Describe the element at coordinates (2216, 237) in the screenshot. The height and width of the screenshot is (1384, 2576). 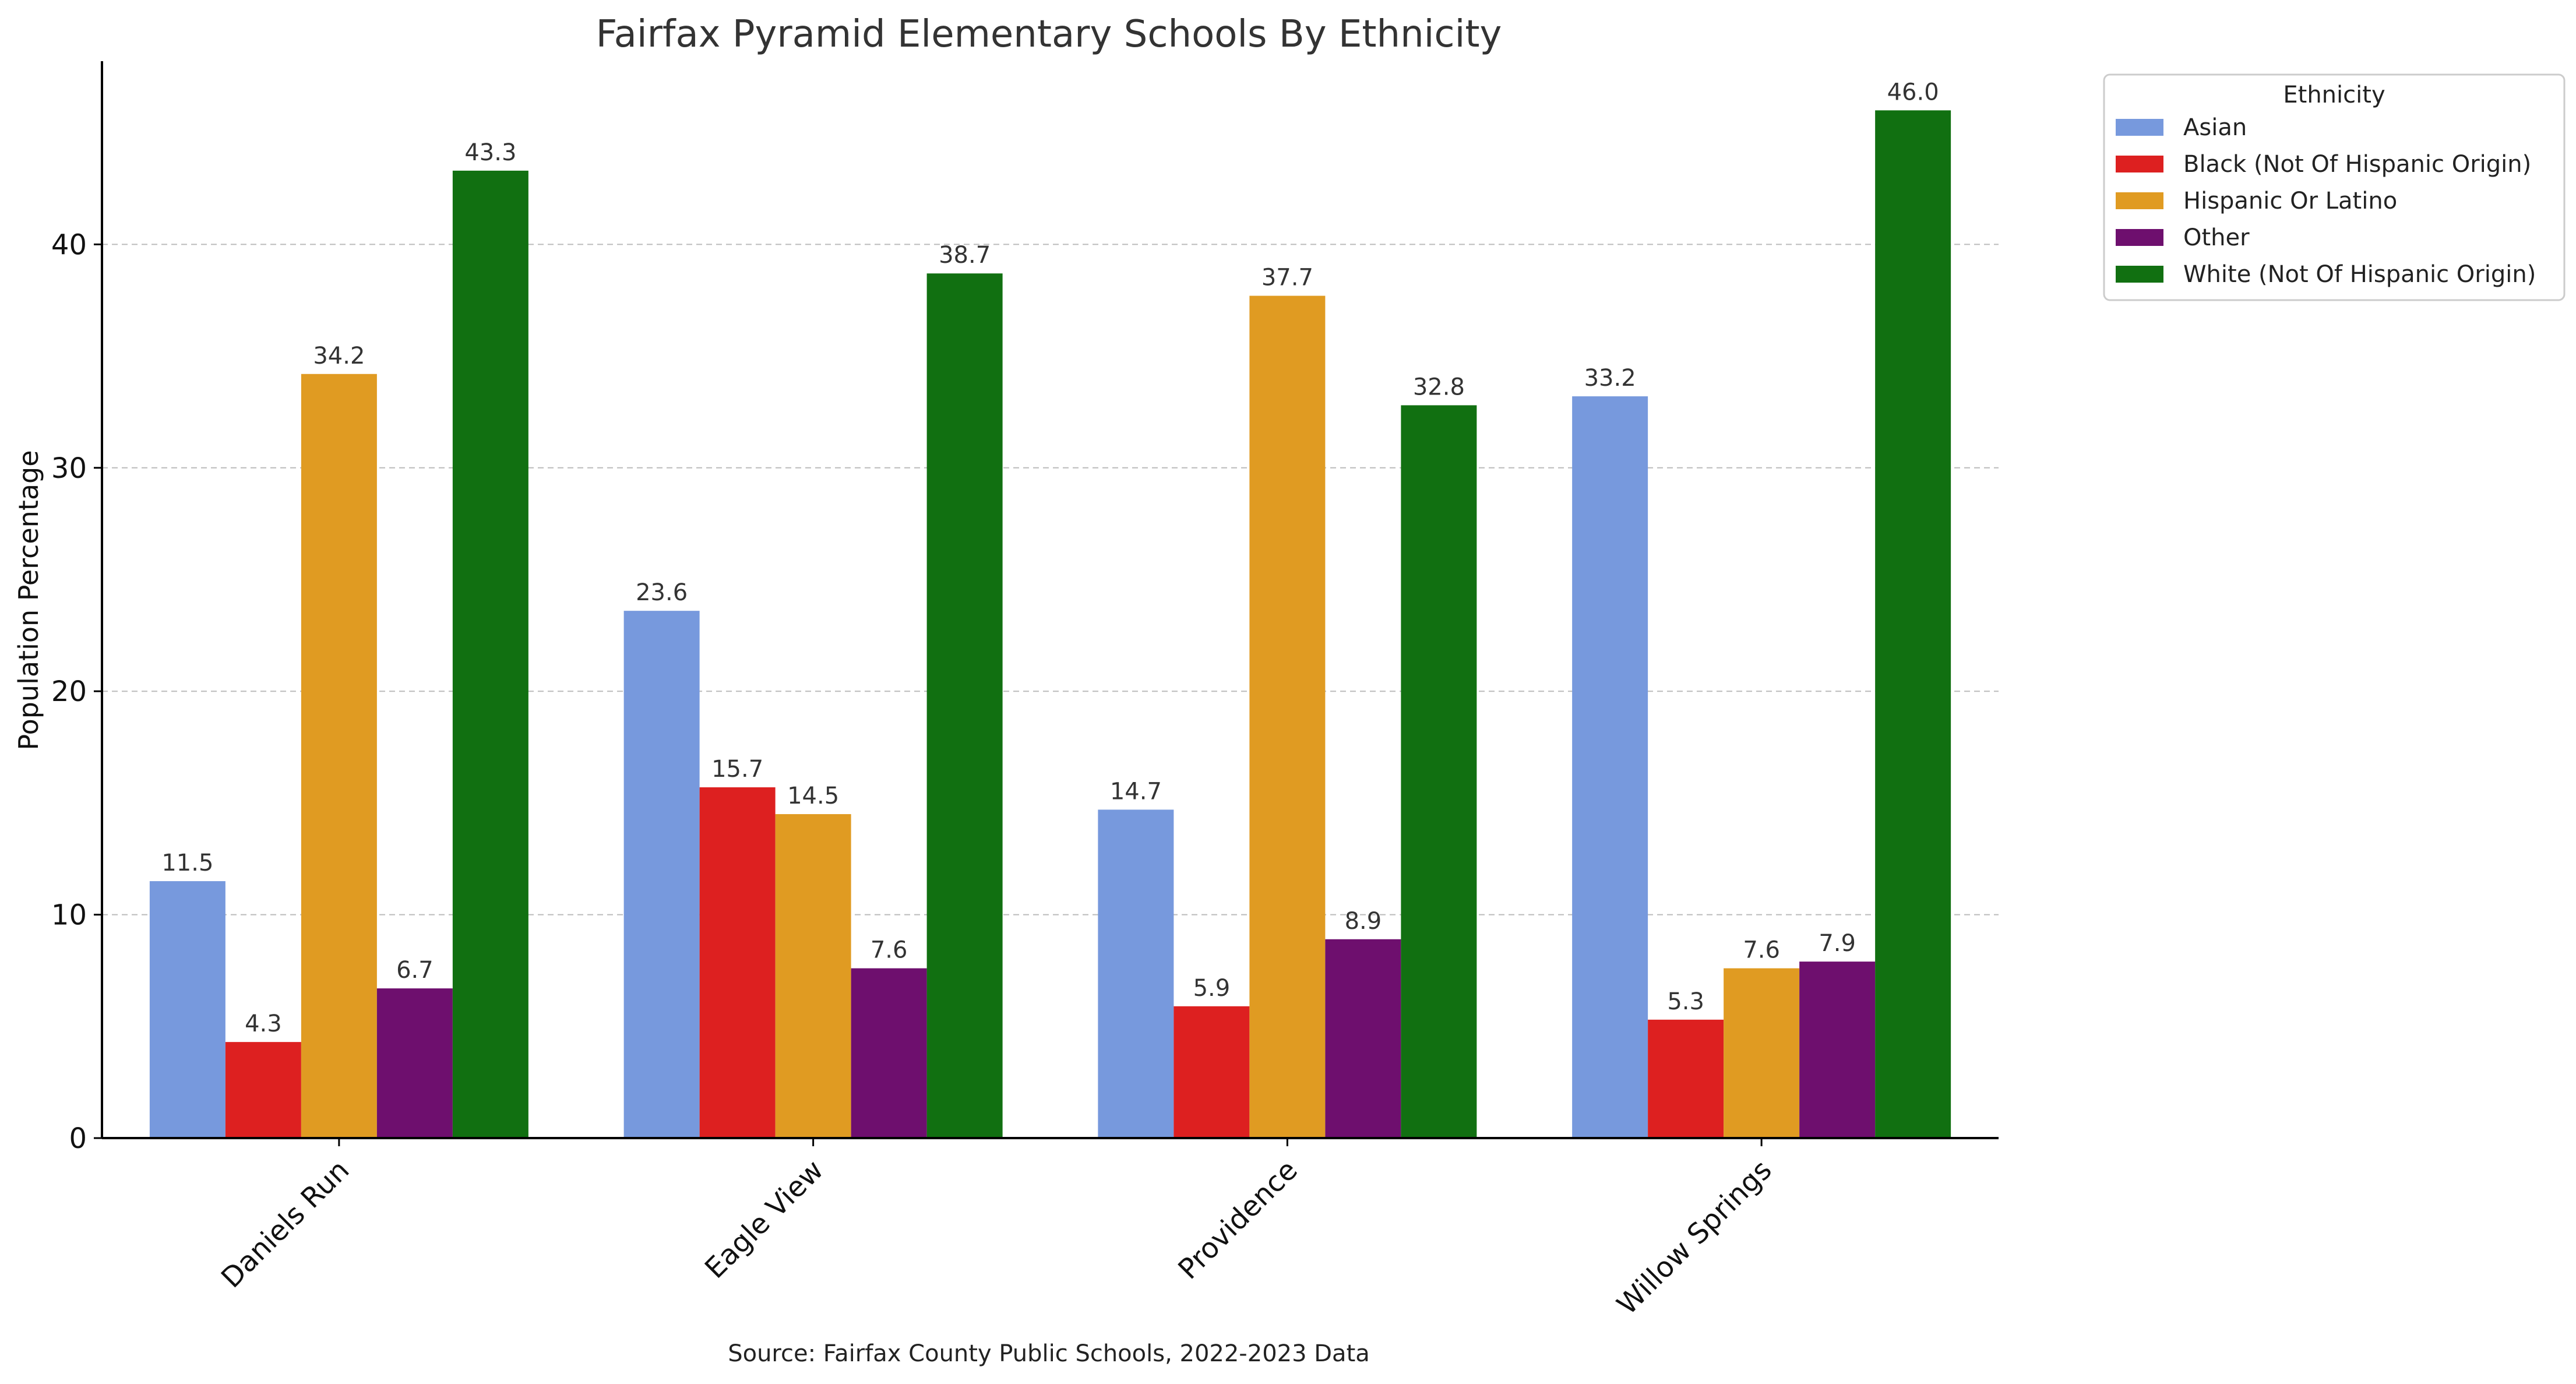
I see `legend-label: Other` at that location.